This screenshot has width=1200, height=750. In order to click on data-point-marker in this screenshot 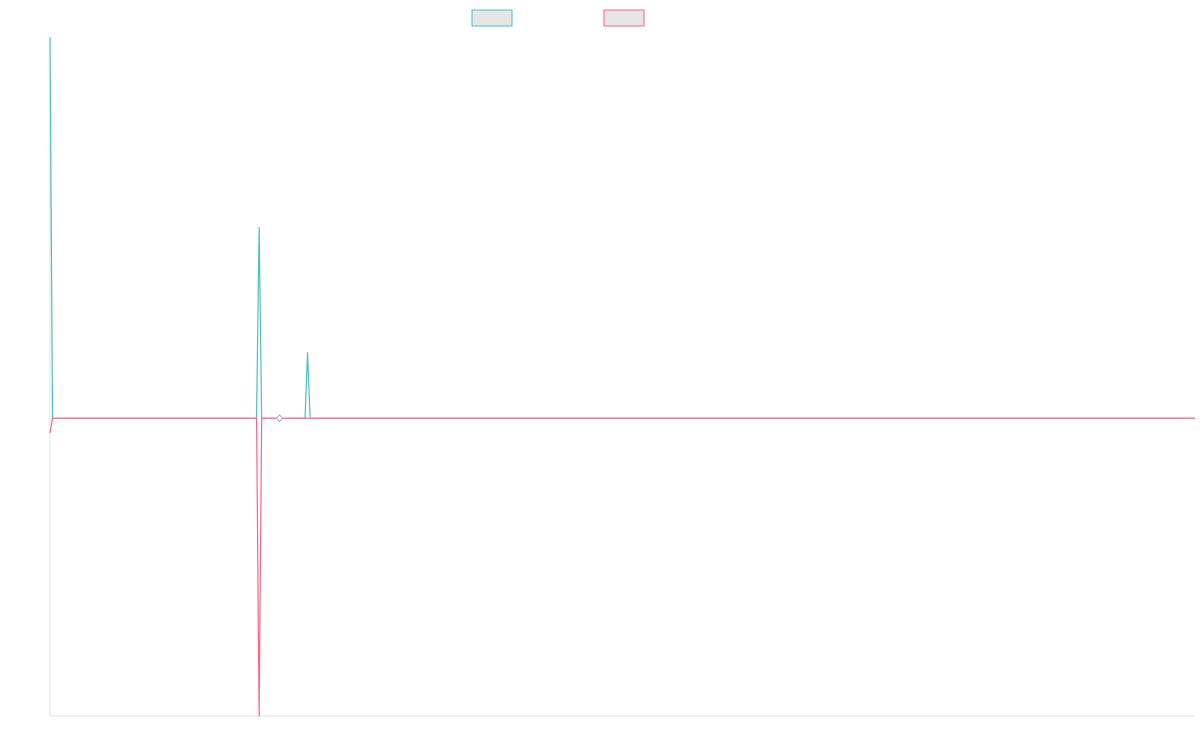, I will do `click(279, 418)`.